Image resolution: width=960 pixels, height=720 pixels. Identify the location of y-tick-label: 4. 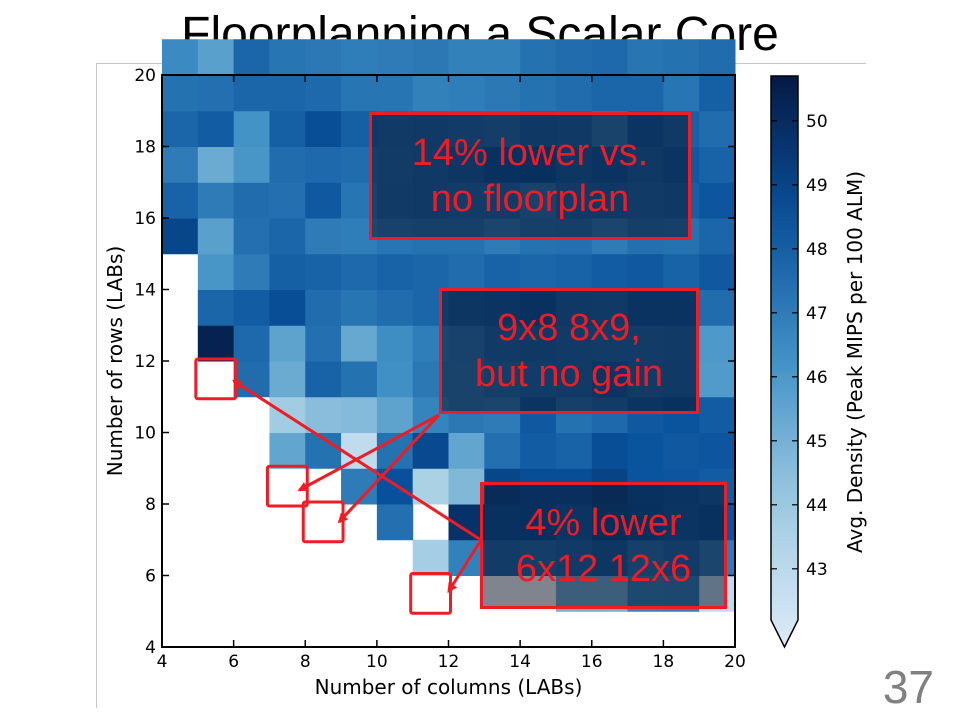
(150, 648).